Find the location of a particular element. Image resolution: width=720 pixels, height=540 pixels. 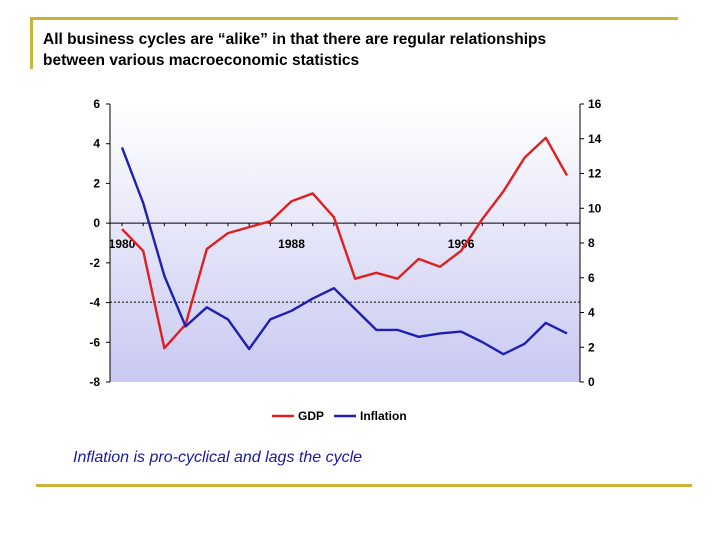

right-tick-label: 6 is located at coordinates (591, 278).